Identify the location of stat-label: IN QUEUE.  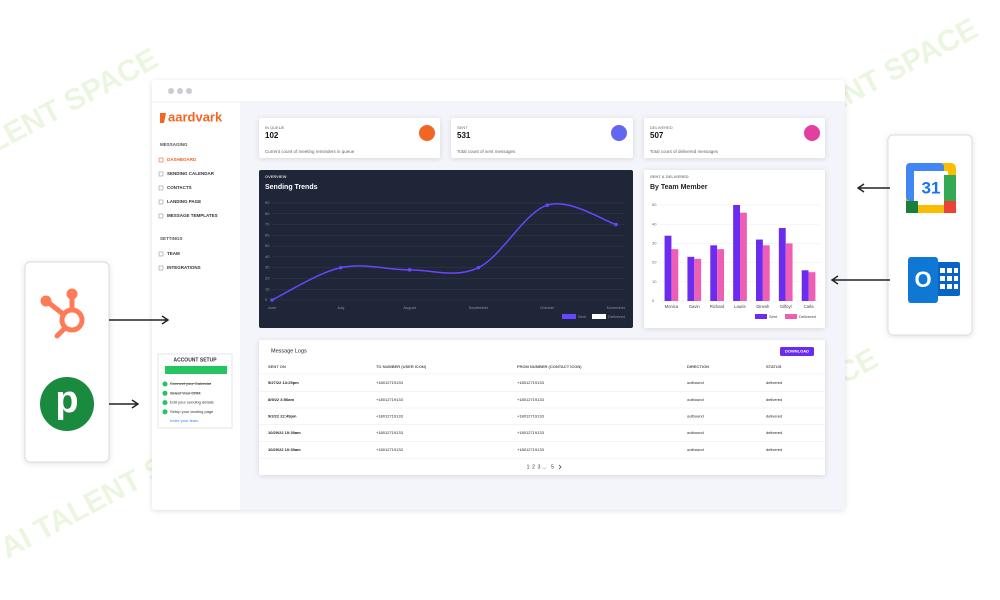
(275, 127).